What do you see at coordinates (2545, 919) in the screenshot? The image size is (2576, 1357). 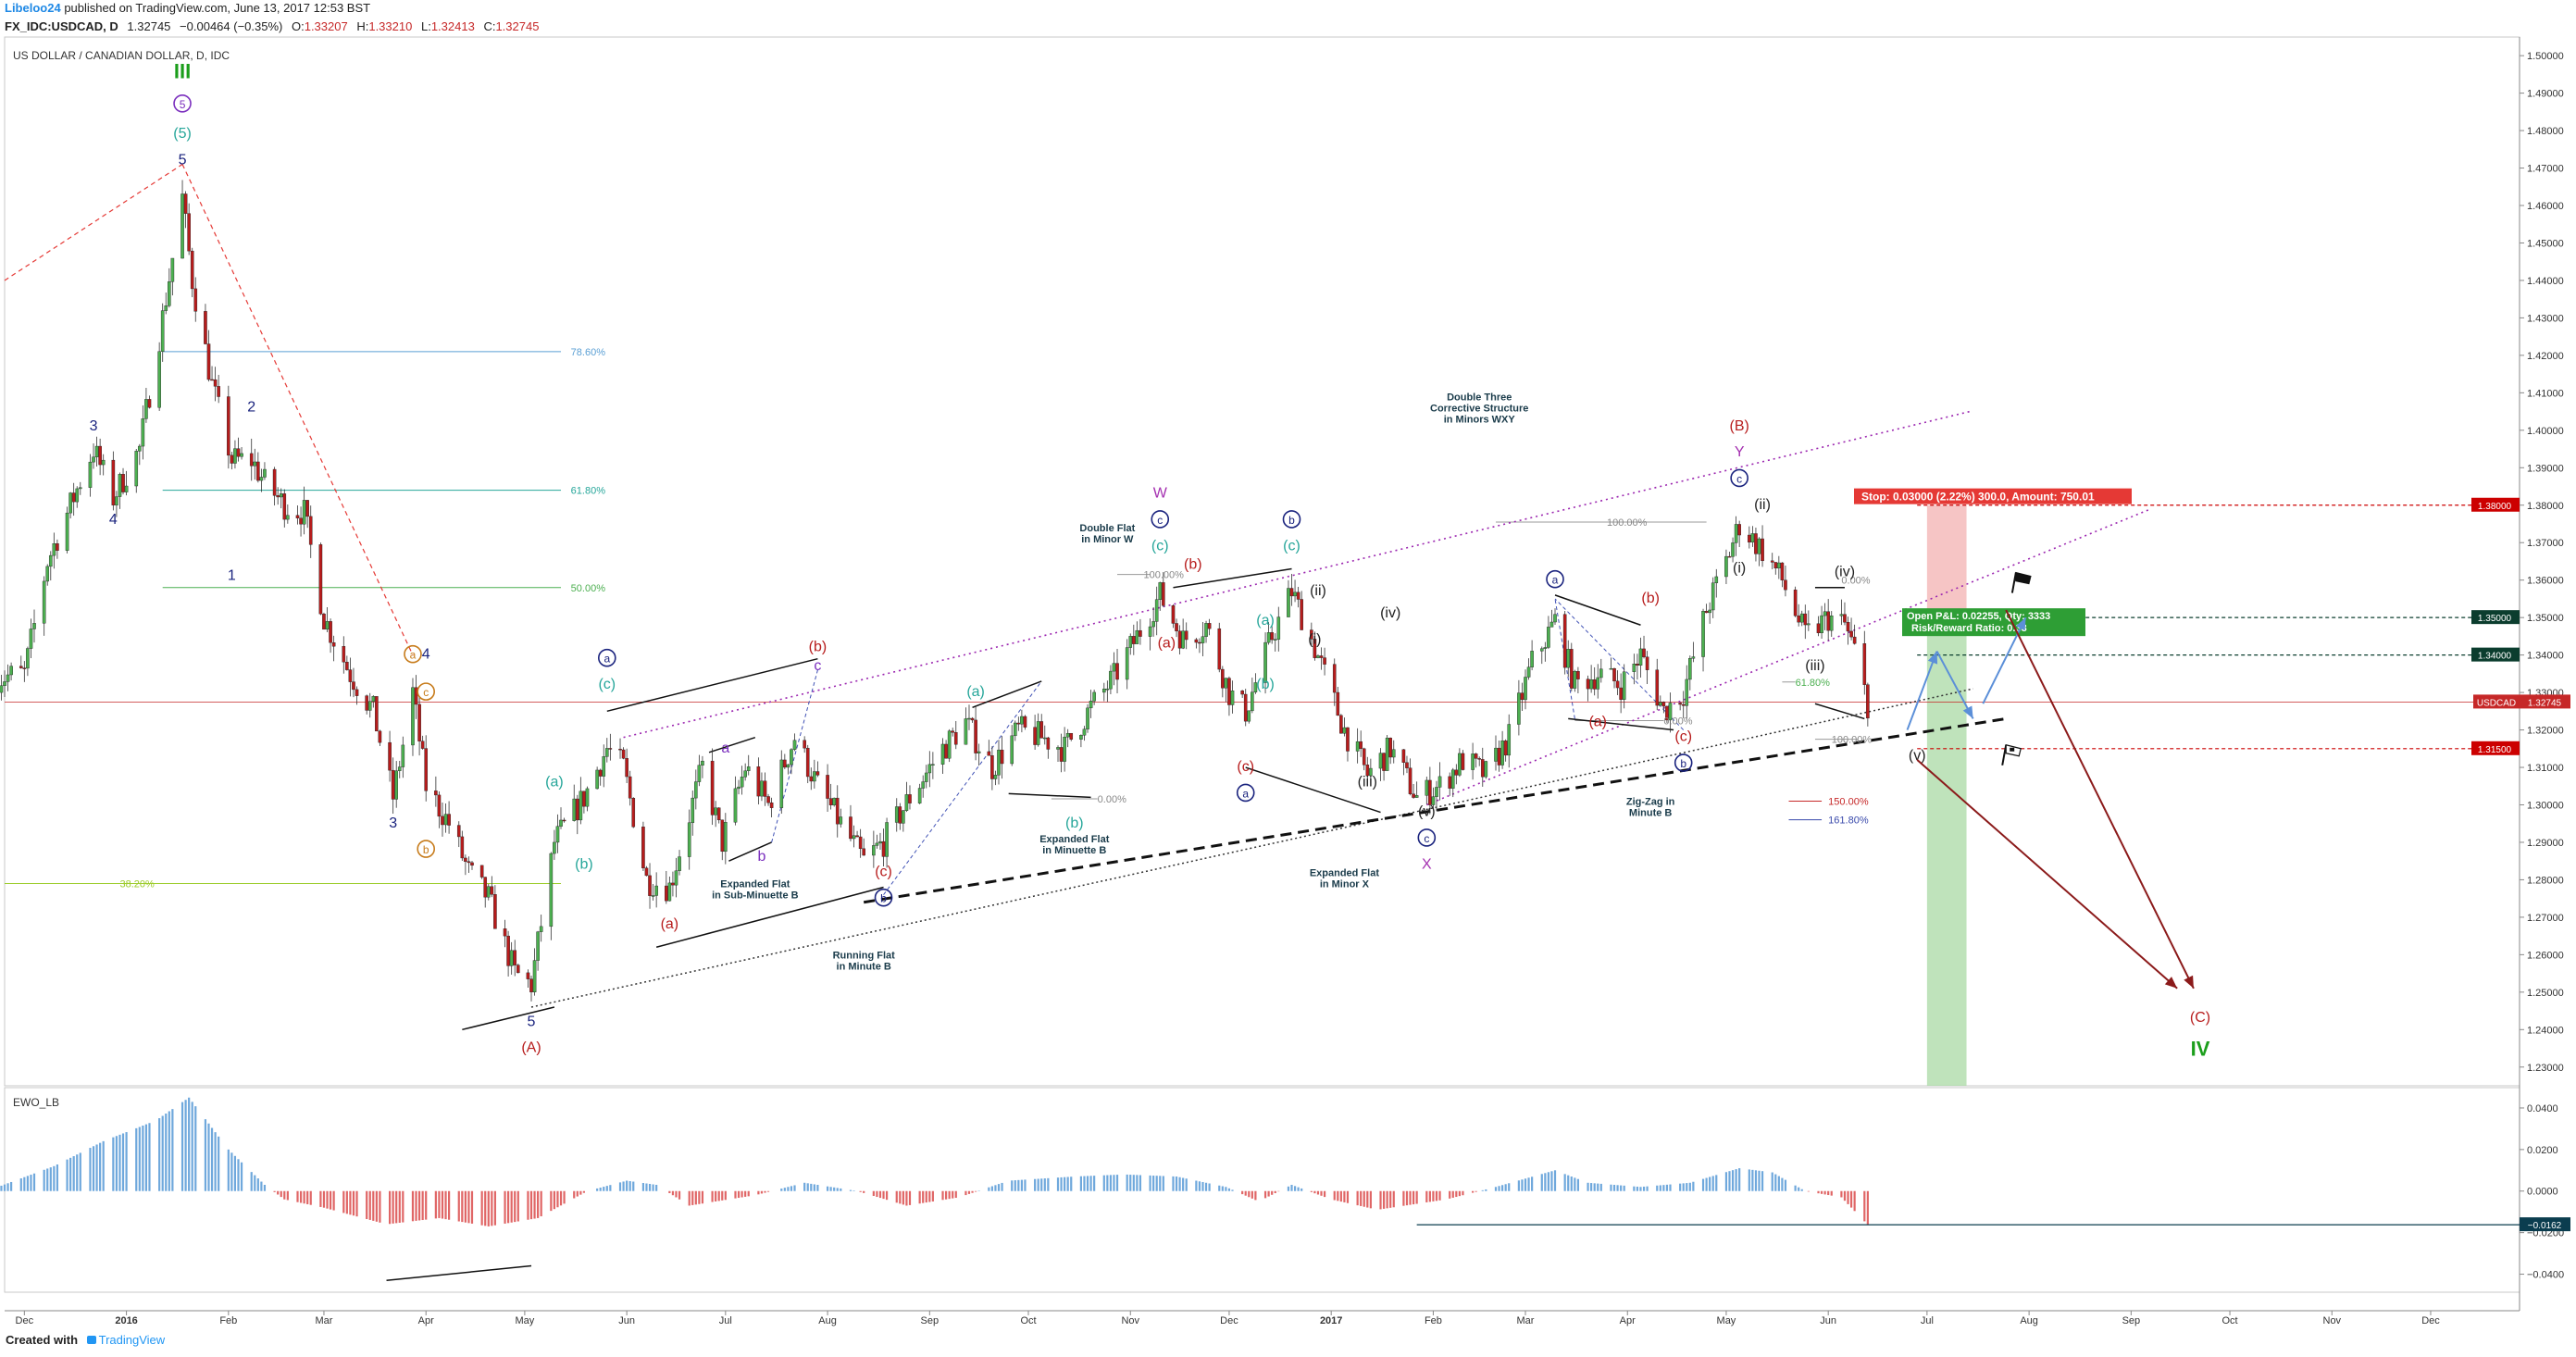 I see `y-tick-label: 1.27000` at bounding box center [2545, 919].